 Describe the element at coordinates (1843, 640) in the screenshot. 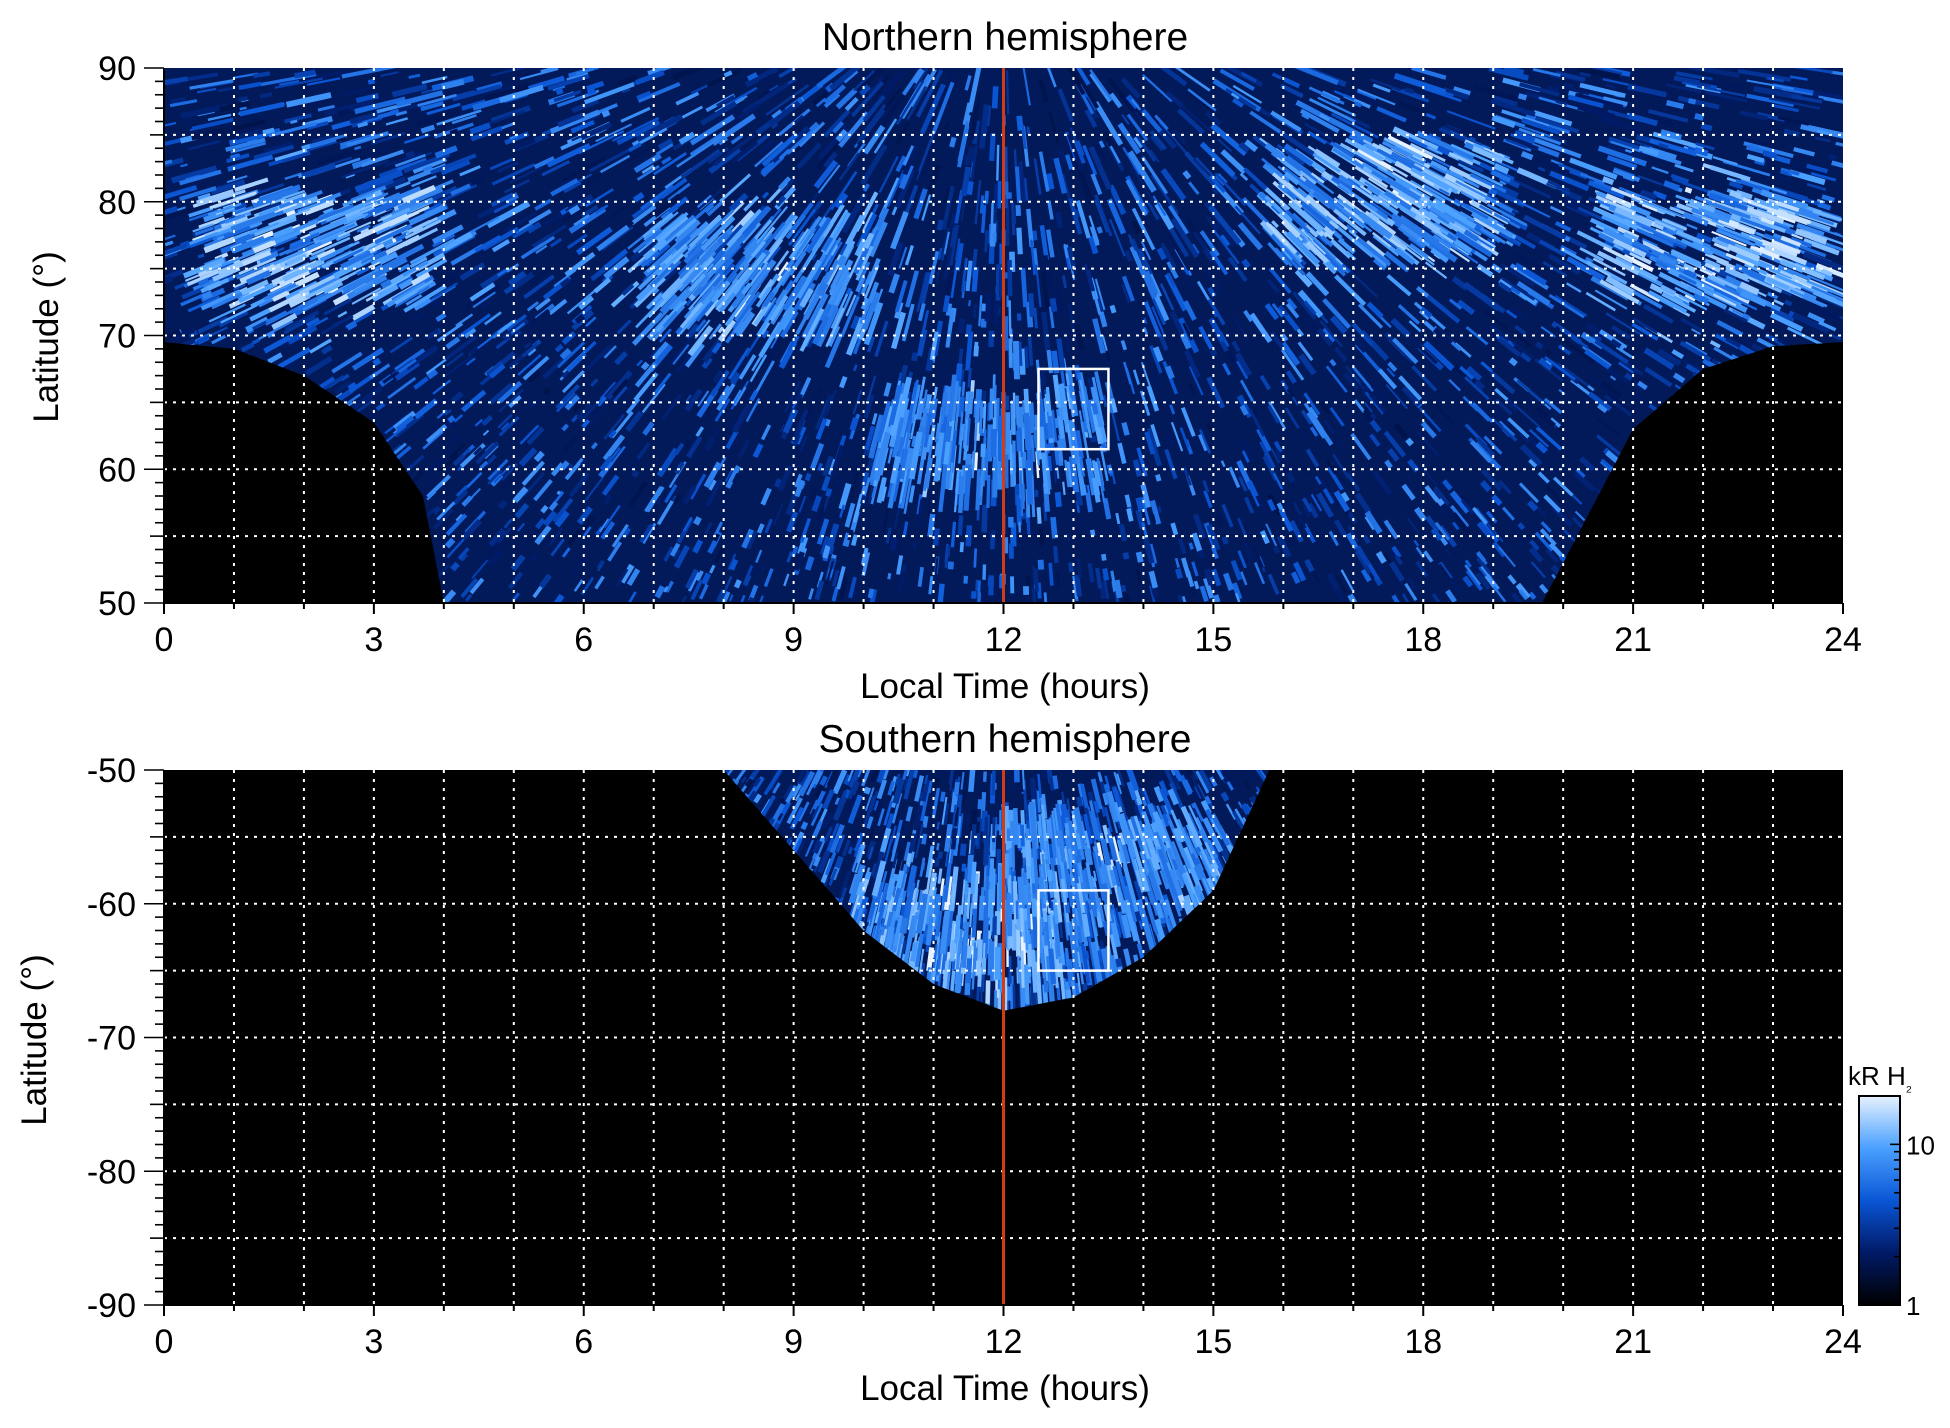

I see `x-tick-label: 24` at that location.